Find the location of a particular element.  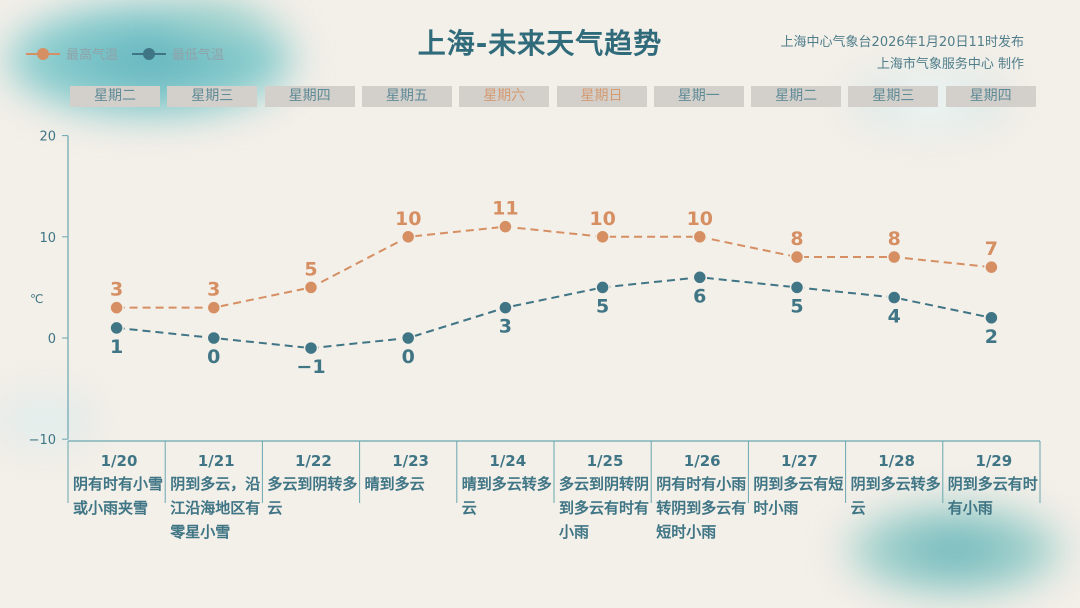

legend-low-label: 最低气温 is located at coordinates (198, 55).